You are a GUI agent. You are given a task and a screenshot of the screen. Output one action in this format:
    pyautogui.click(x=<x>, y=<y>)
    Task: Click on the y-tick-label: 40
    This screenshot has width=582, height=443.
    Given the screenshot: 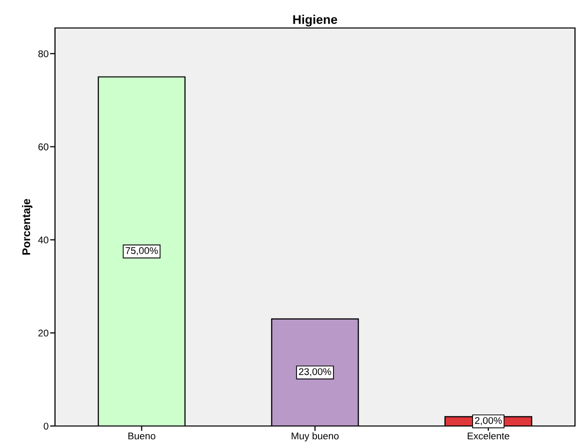 What is the action you would take?
    pyautogui.click(x=43, y=240)
    